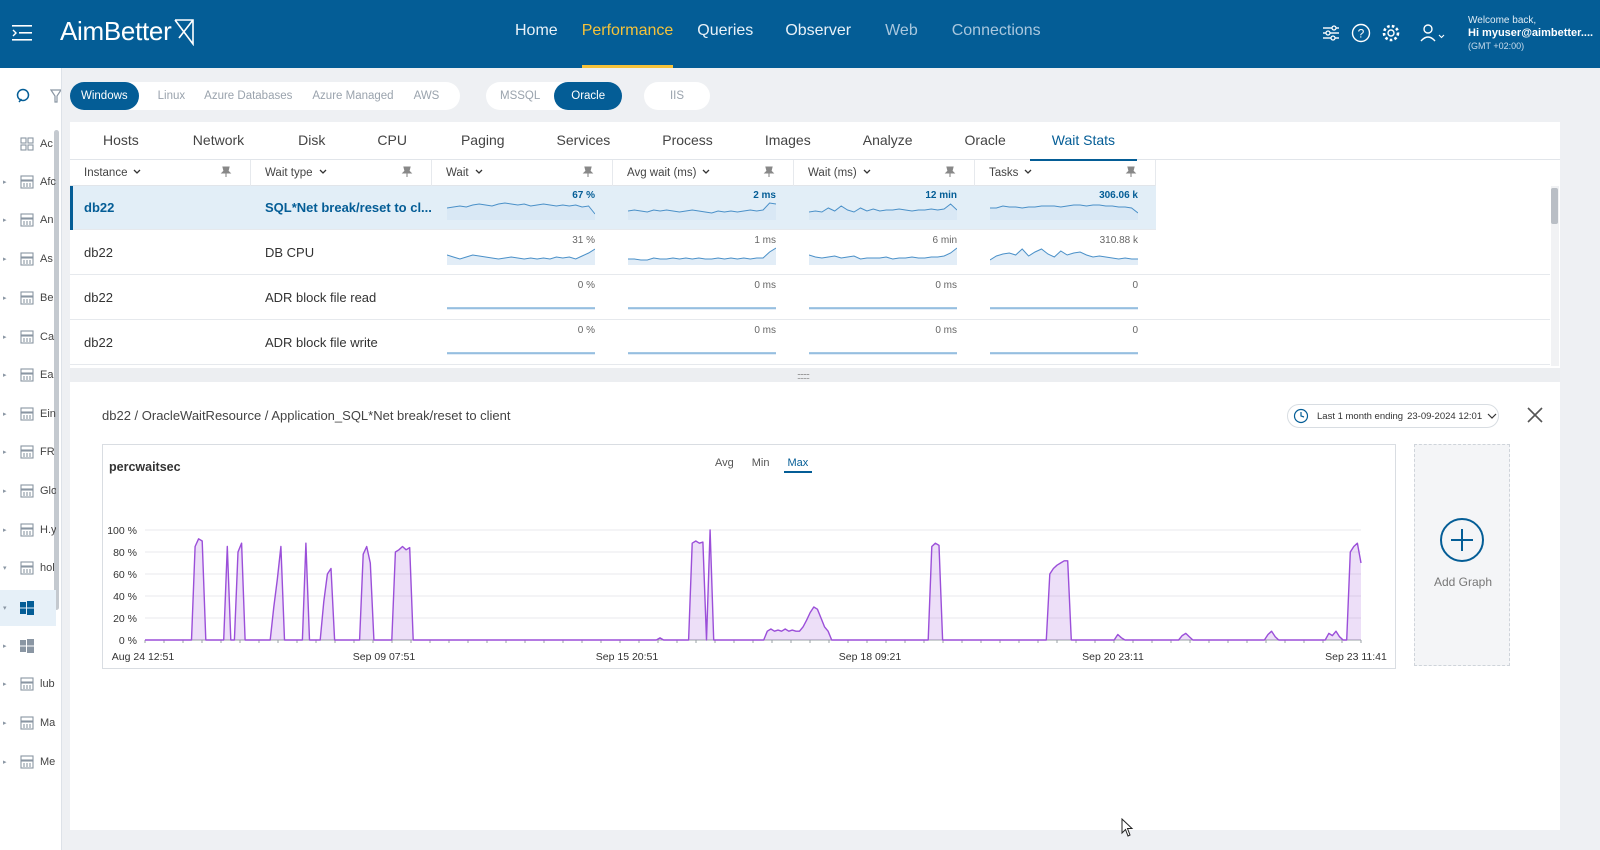 This screenshot has height=850, width=1600. What do you see at coordinates (104, 96) in the screenshot?
I see `filter-windows: Windows` at bounding box center [104, 96].